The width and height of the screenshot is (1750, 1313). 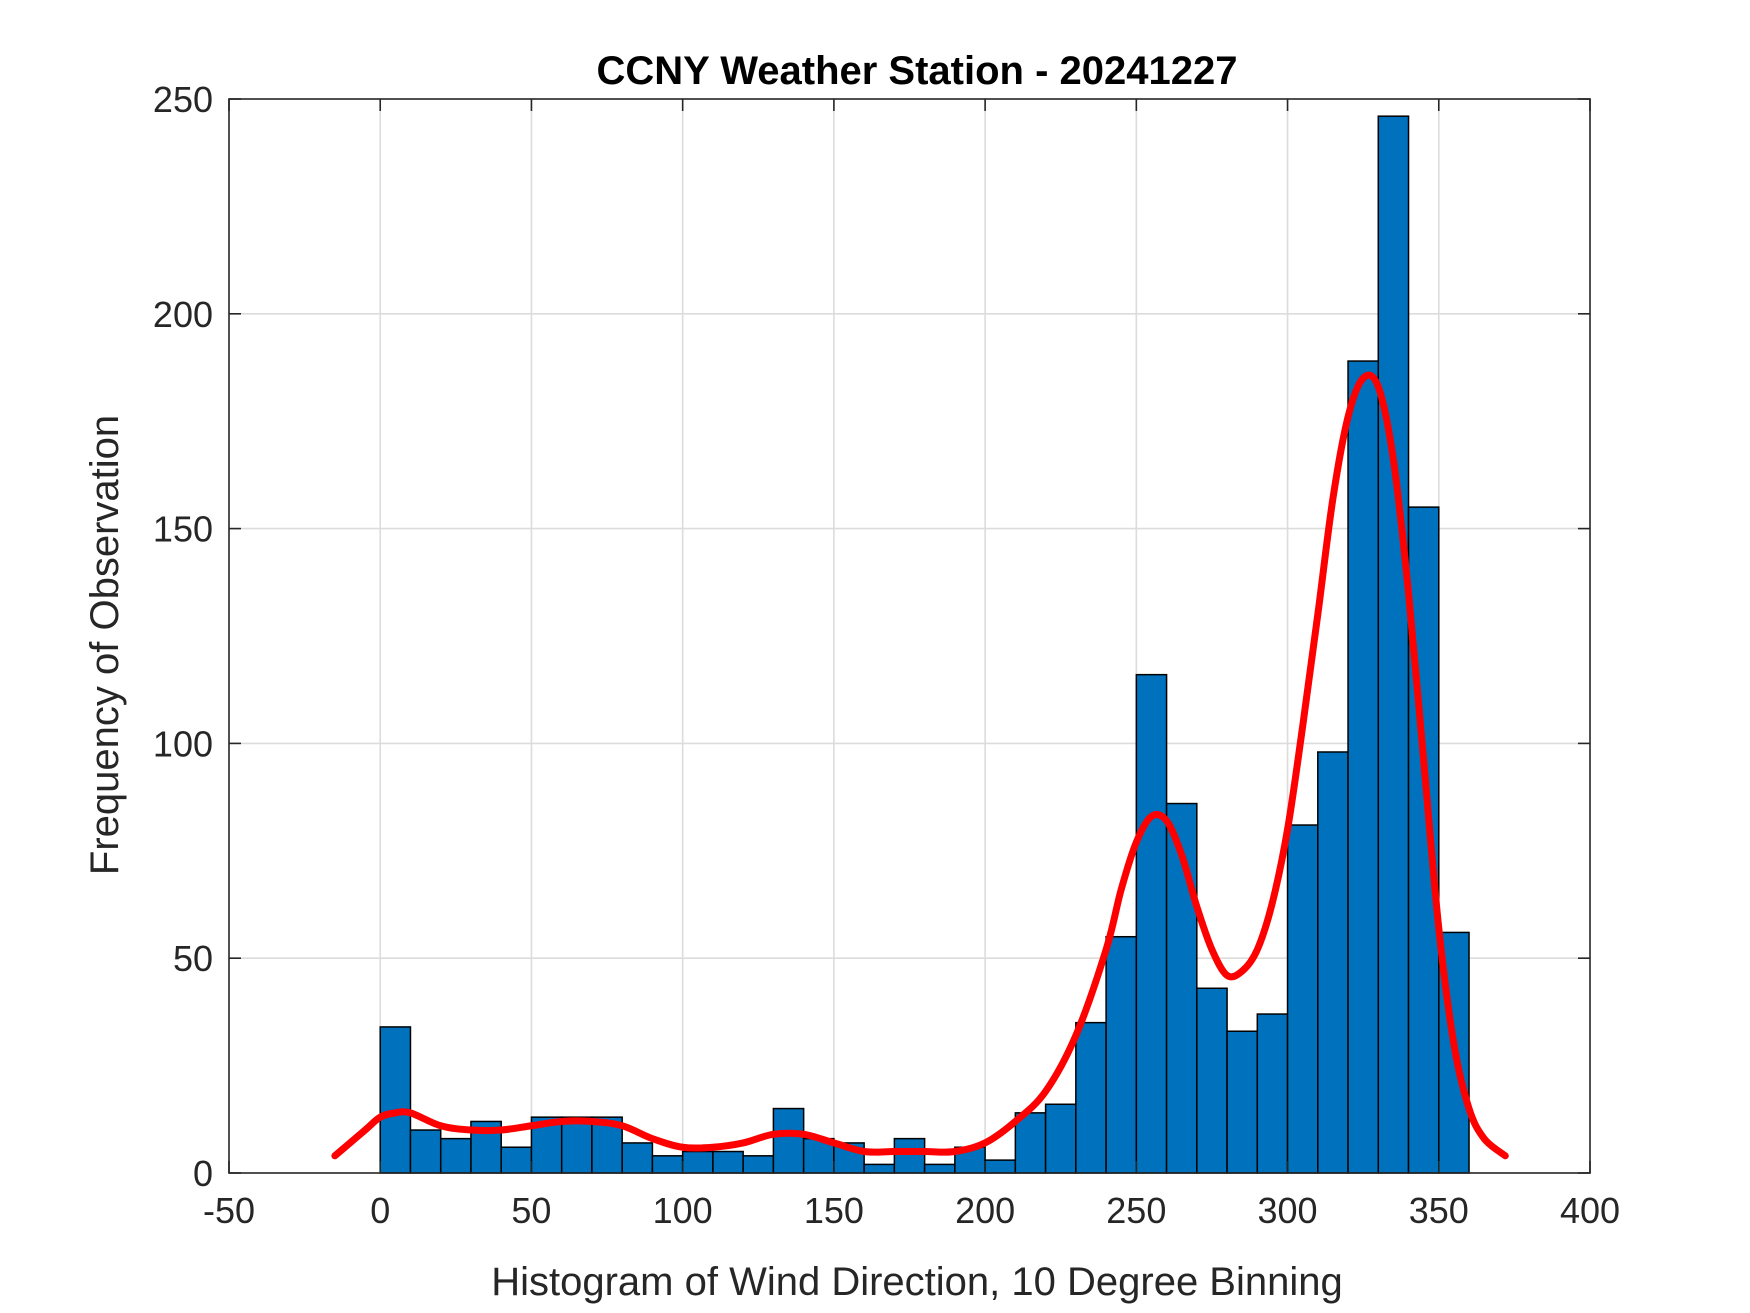 What do you see at coordinates (917, 71) in the screenshot?
I see `chart-title: CCNY Weather Station - 20241227` at bounding box center [917, 71].